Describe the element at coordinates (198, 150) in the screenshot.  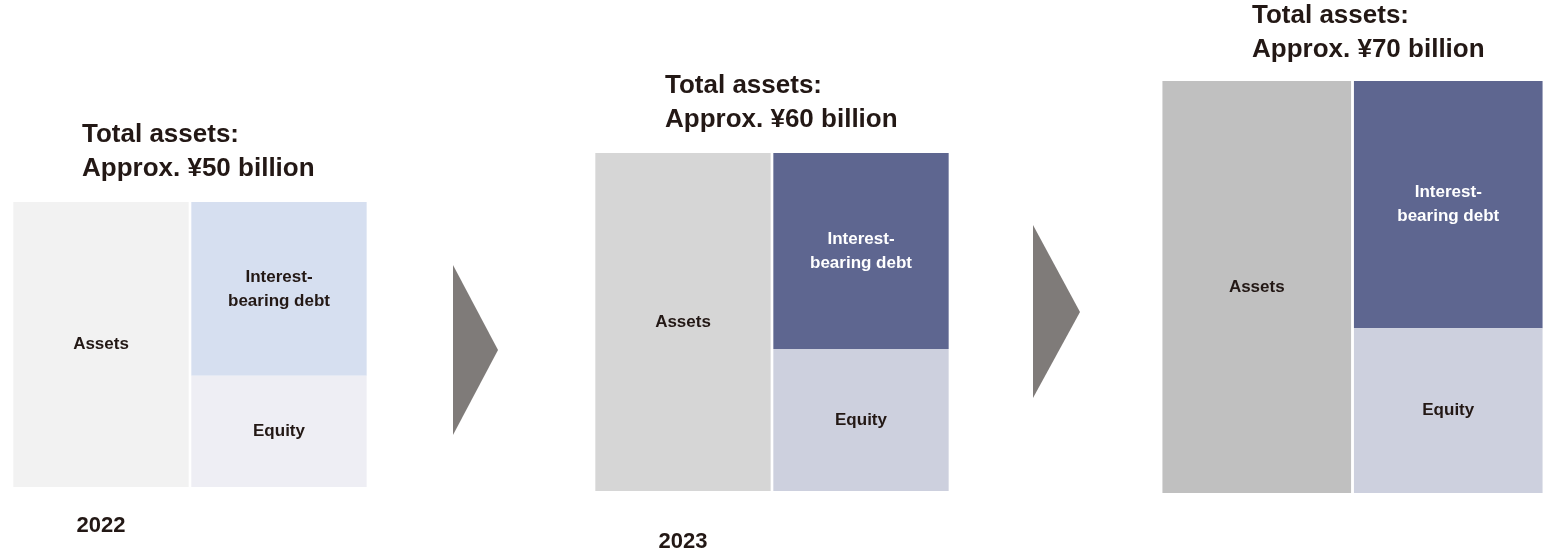
I see `chart-title: Total assets: Approx. ¥50 billion` at that location.